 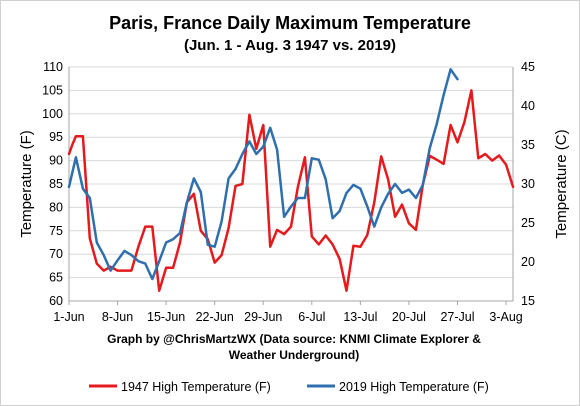 I want to click on y2-tick-label: 40, so click(x=528, y=106).